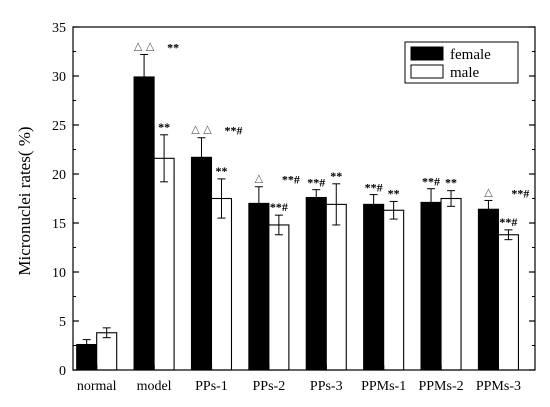 This screenshot has width=550, height=407. I want to click on y-tick-label: 15, so click(59, 224).